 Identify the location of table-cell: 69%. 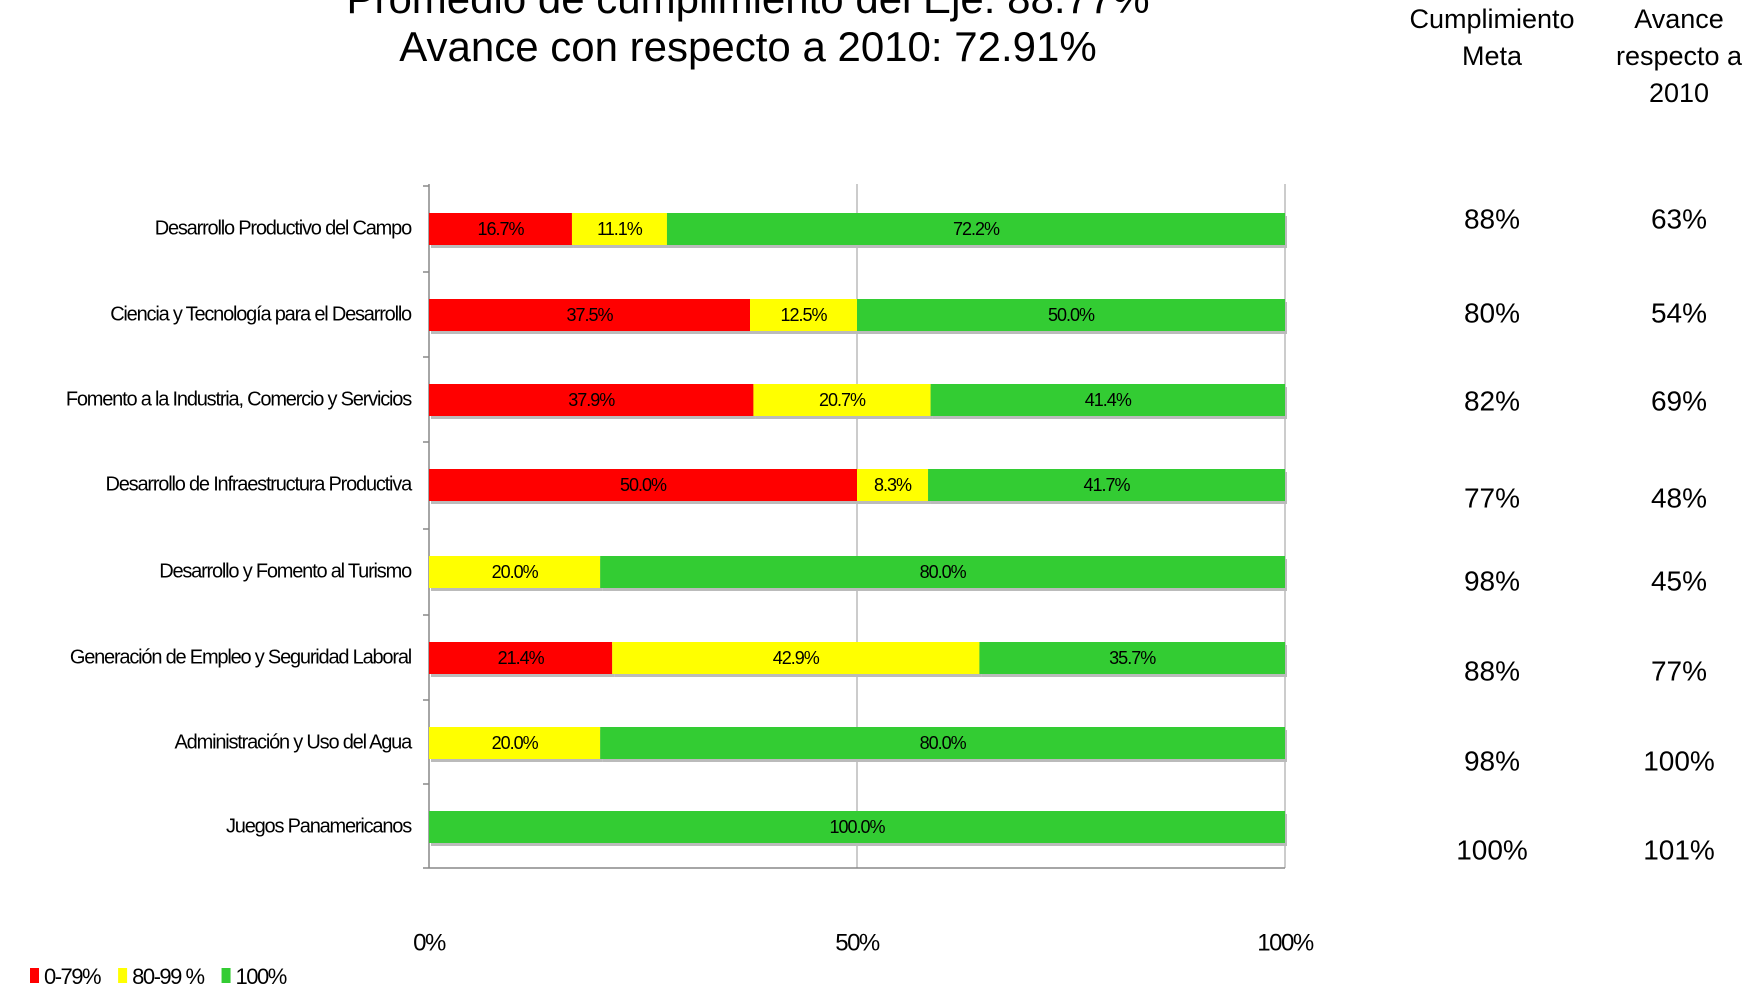
(1679, 400).